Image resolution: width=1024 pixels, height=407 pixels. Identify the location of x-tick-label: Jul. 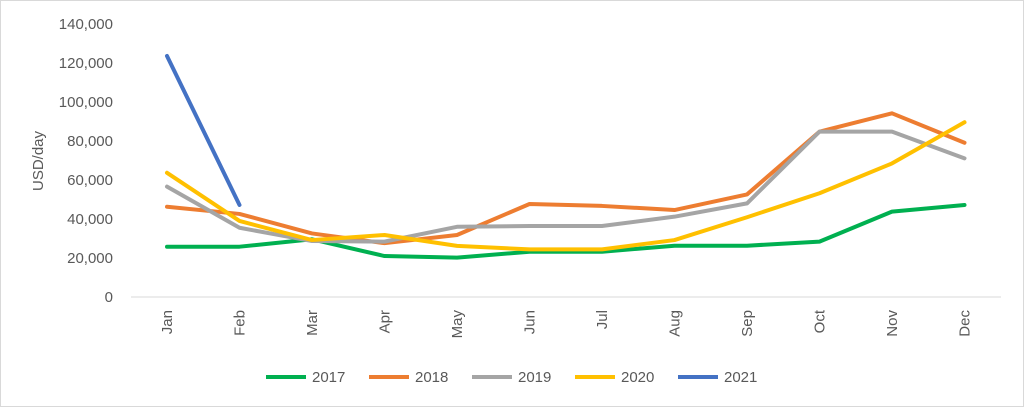
(602, 319).